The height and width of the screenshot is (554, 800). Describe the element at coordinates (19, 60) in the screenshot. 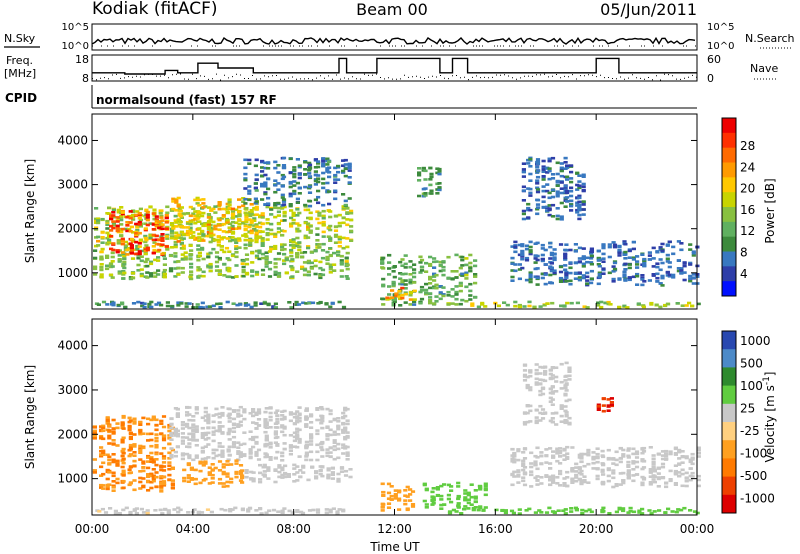

I see `freq-label-line1: Freq.` at that location.